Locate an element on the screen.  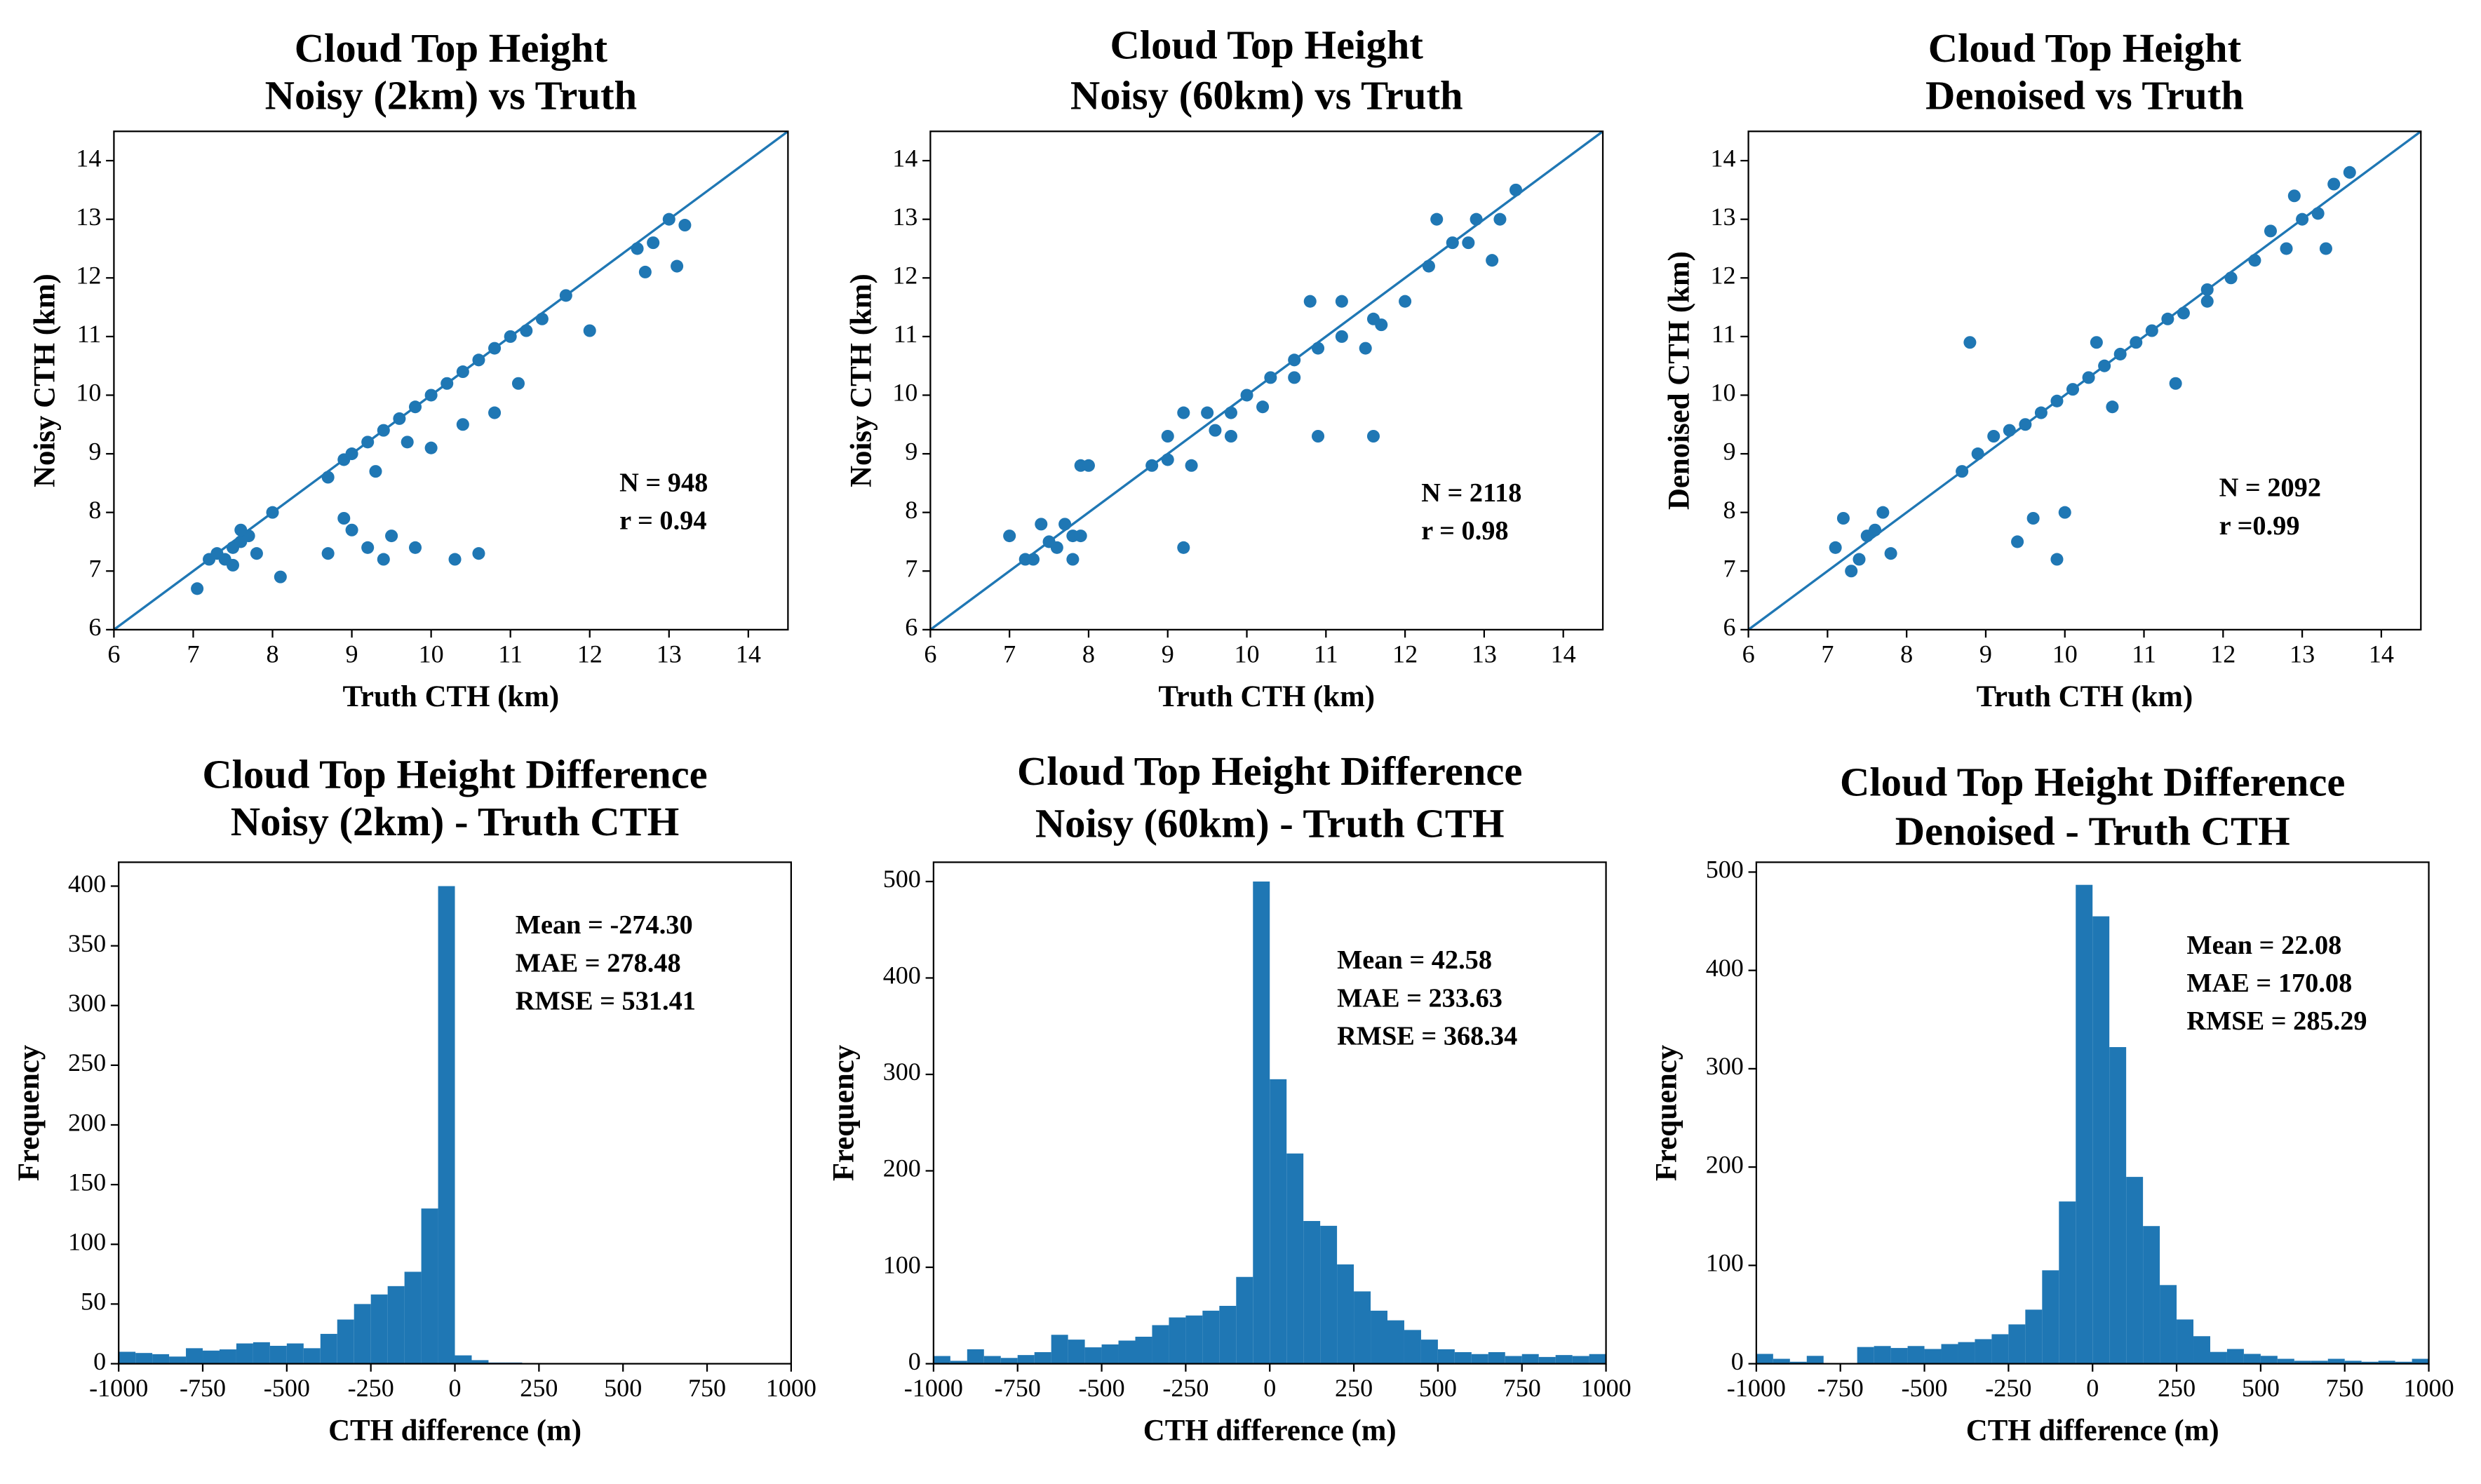
chart-title: Cloud Top Height Difference is located at coordinates (455, 774).